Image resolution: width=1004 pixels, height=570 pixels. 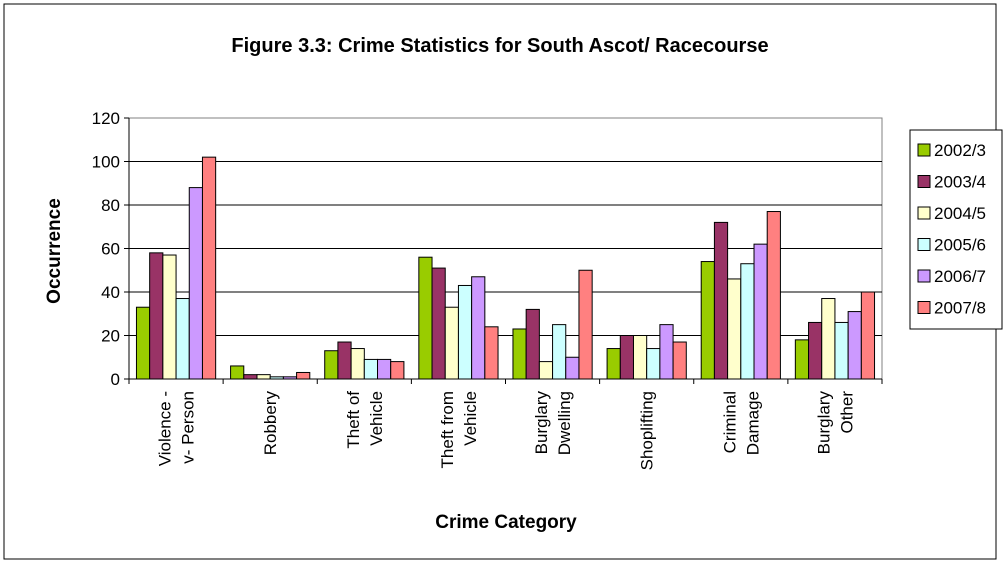 What do you see at coordinates (110, 292) in the screenshot?
I see `y-tick-label: 40` at bounding box center [110, 292].